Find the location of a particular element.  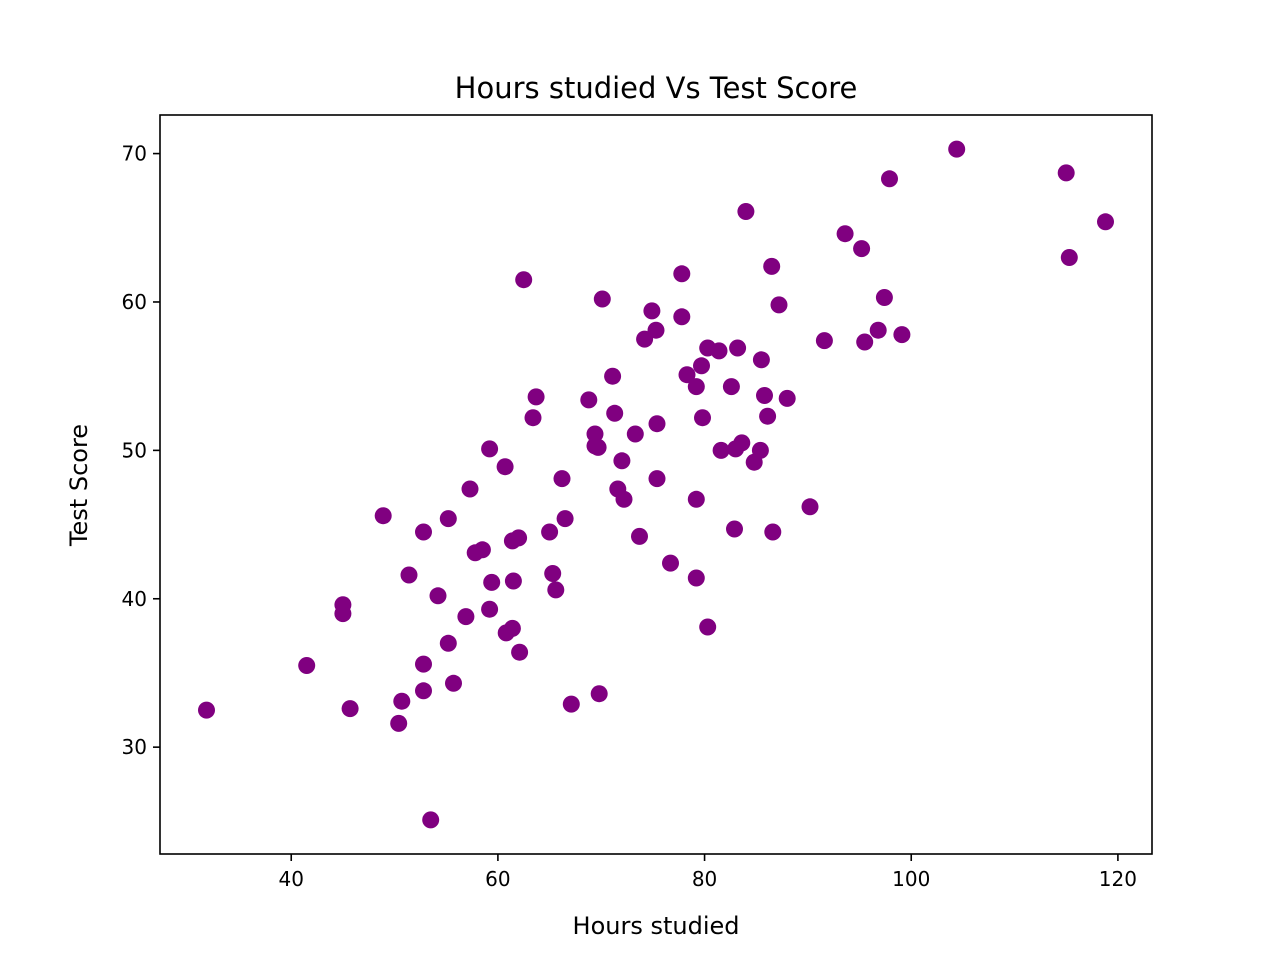

y-axis-label: Test Score is located at coordinates (79, 485).